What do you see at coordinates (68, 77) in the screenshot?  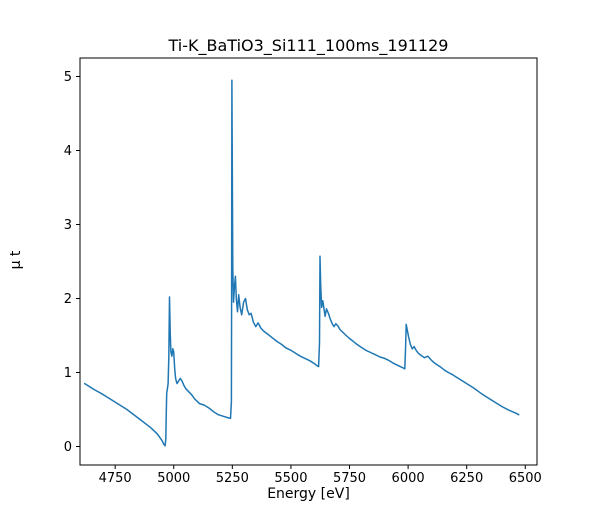 I see `y-tick-label: 5` at bounding box center [68, 77].